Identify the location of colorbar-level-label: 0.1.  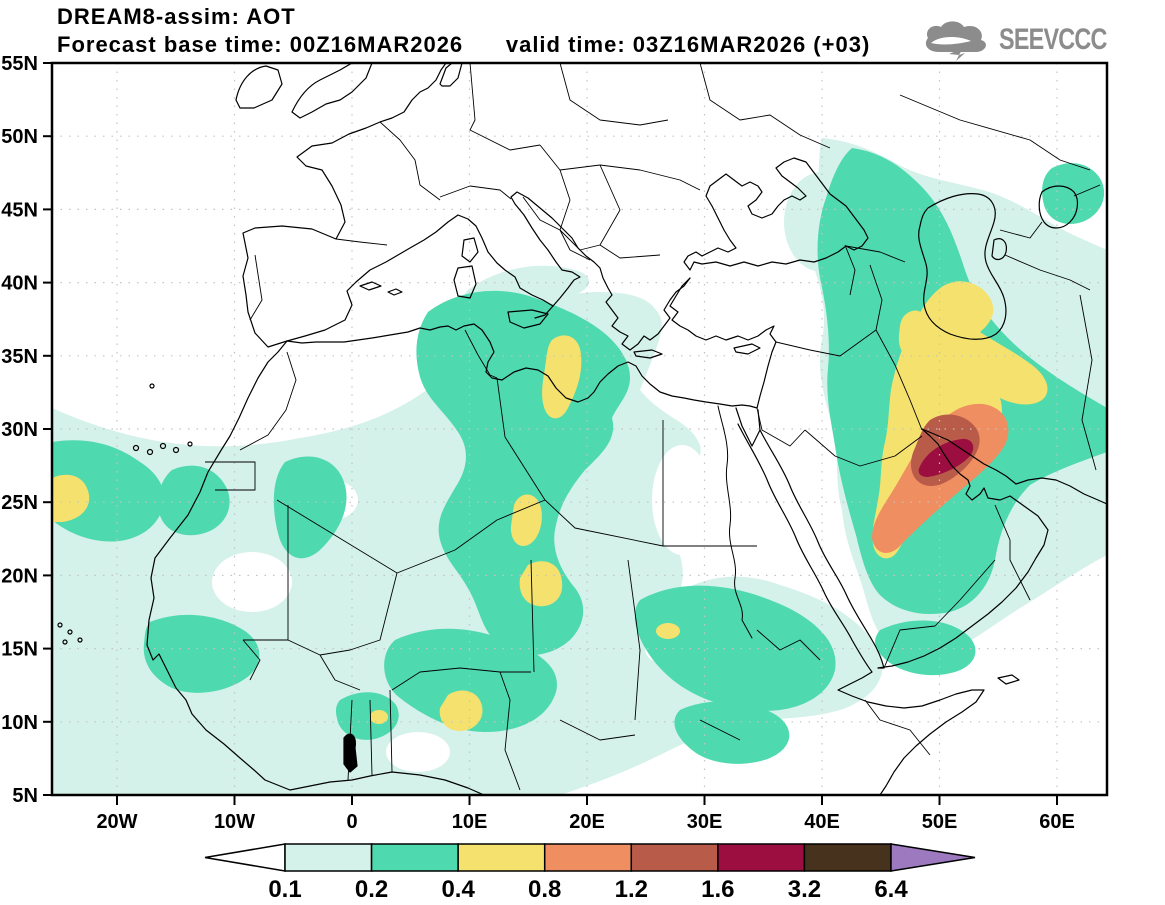
(284, 889).